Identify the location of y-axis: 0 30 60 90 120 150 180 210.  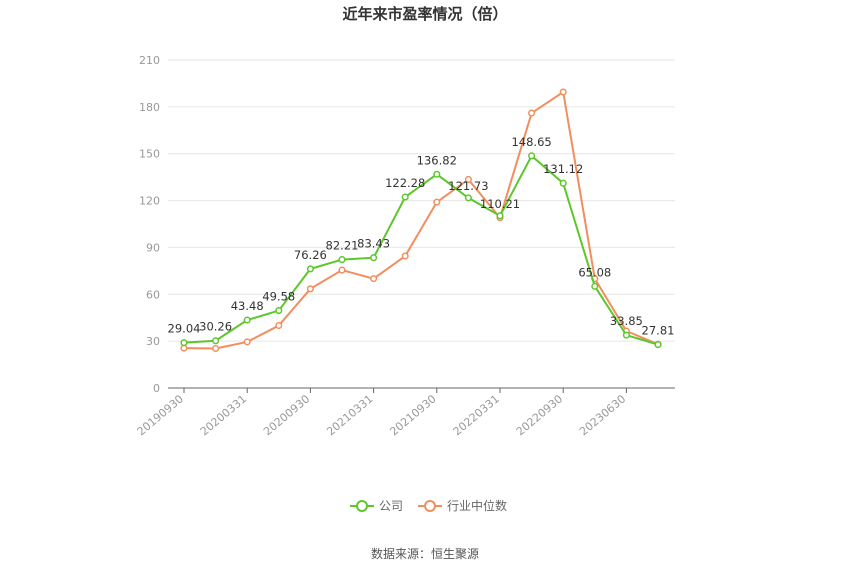
(149, 224).